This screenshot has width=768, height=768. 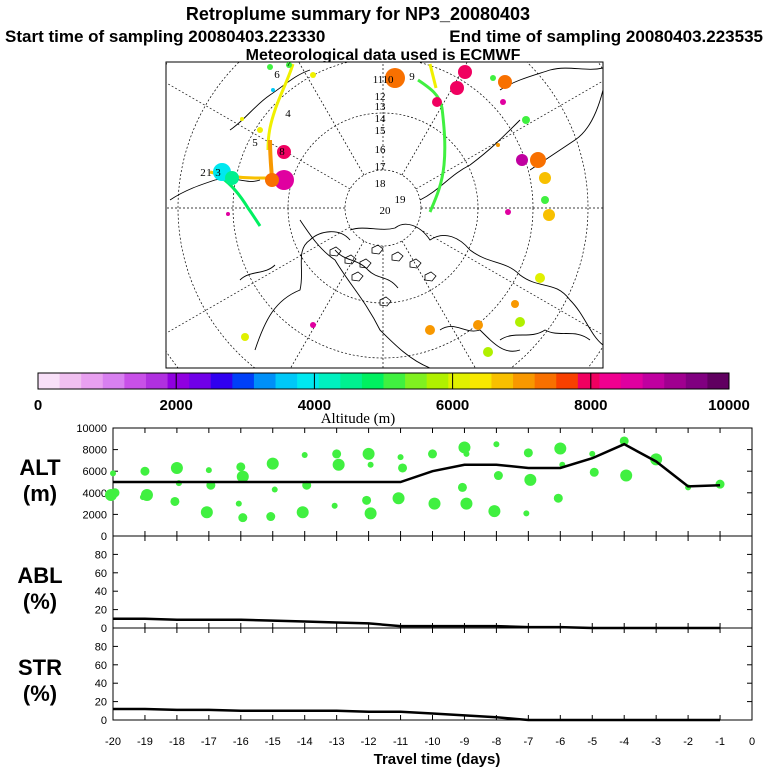 What do you see at coordinates (209, 173) in the screenshot?
I see `map-day-label: 1` at bounding box center [209, 173].